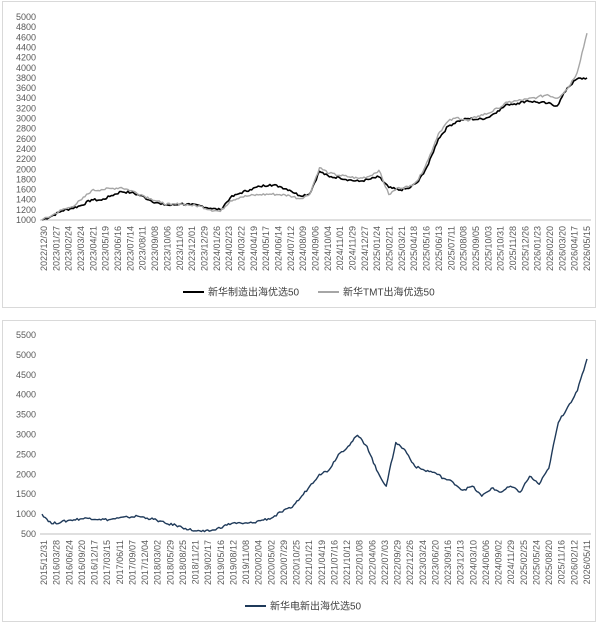  What do you see at coordinates (118, 248) in the screenshot?
I see `x-tick-label: 2023/06/16` at bounding box center [118, 248].